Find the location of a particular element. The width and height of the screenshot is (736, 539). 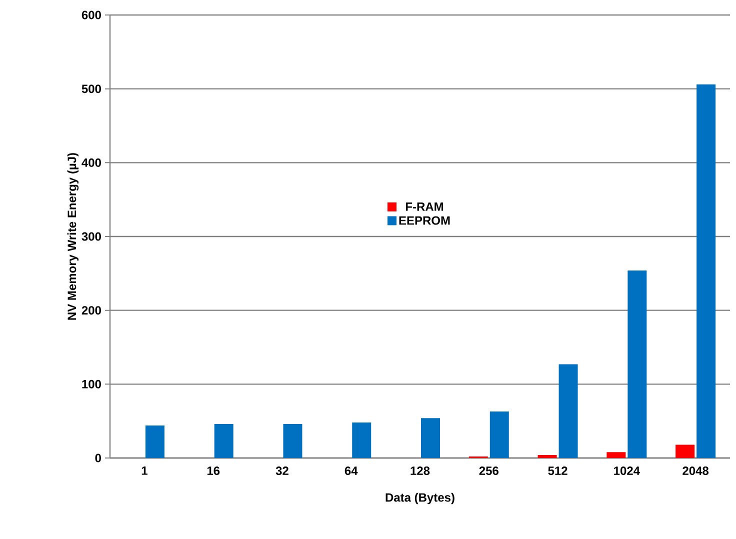

y-tick-label: 500 is located at coordinates (91, 89).